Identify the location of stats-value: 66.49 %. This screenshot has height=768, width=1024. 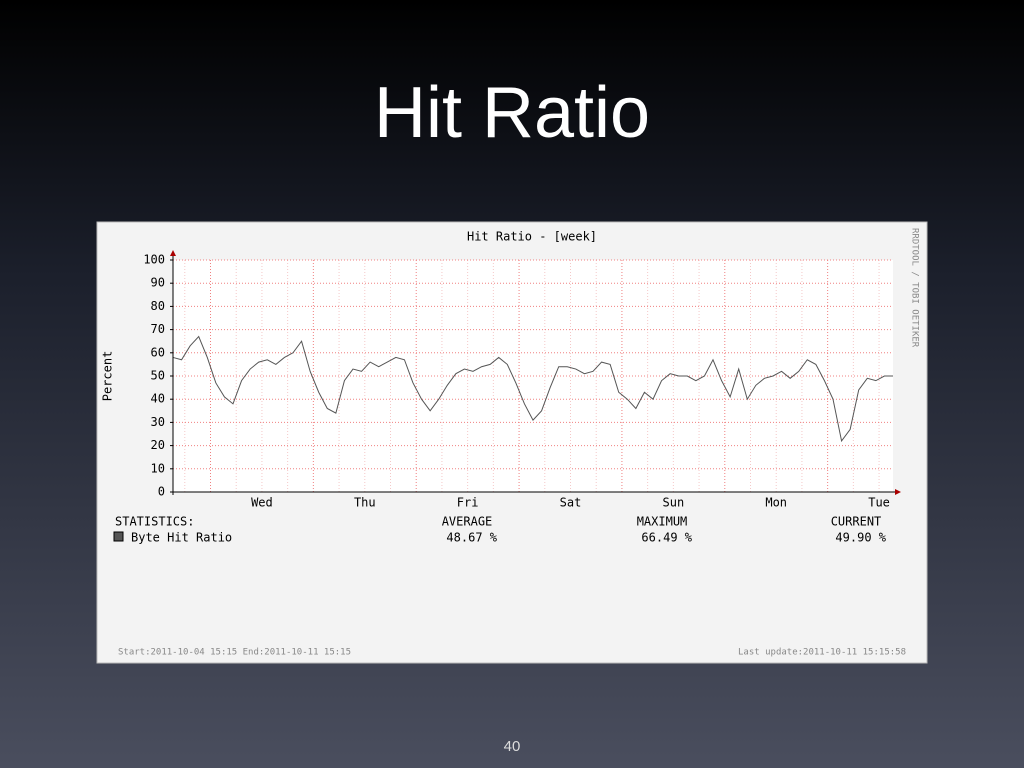
(666, 538).